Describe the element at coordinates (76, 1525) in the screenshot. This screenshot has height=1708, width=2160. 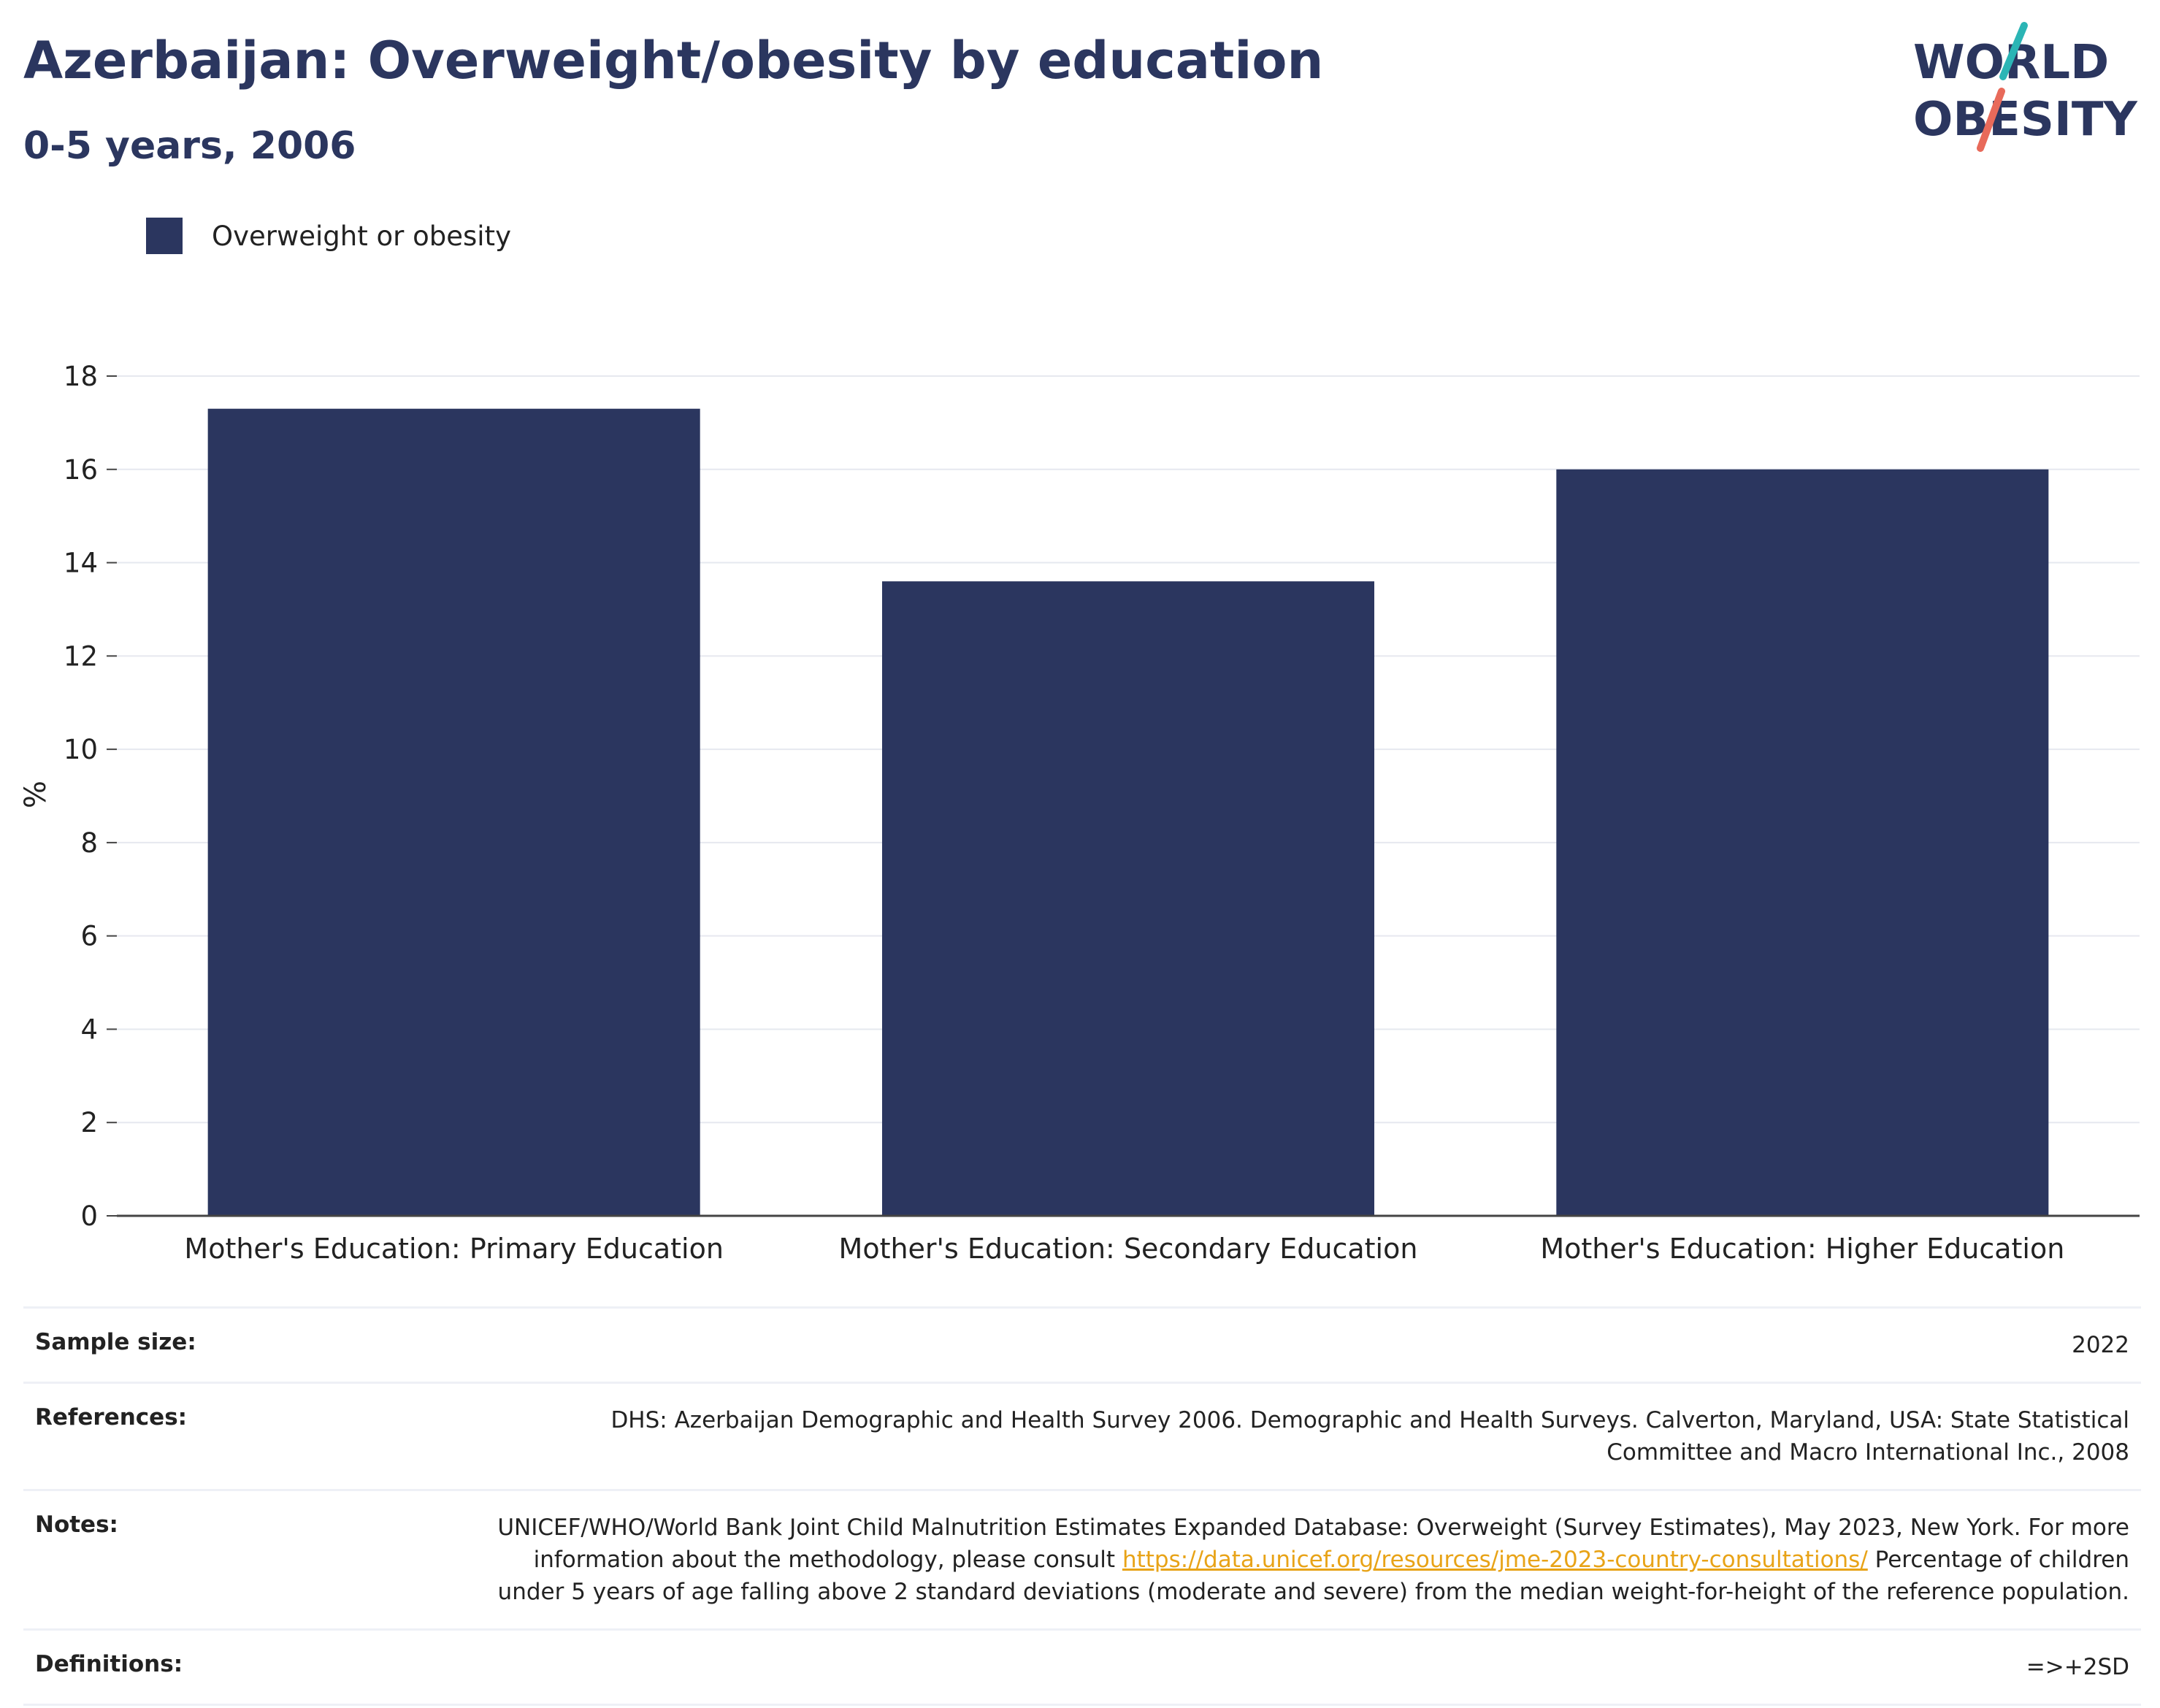
I see `notes-label: Notes:` at that location.